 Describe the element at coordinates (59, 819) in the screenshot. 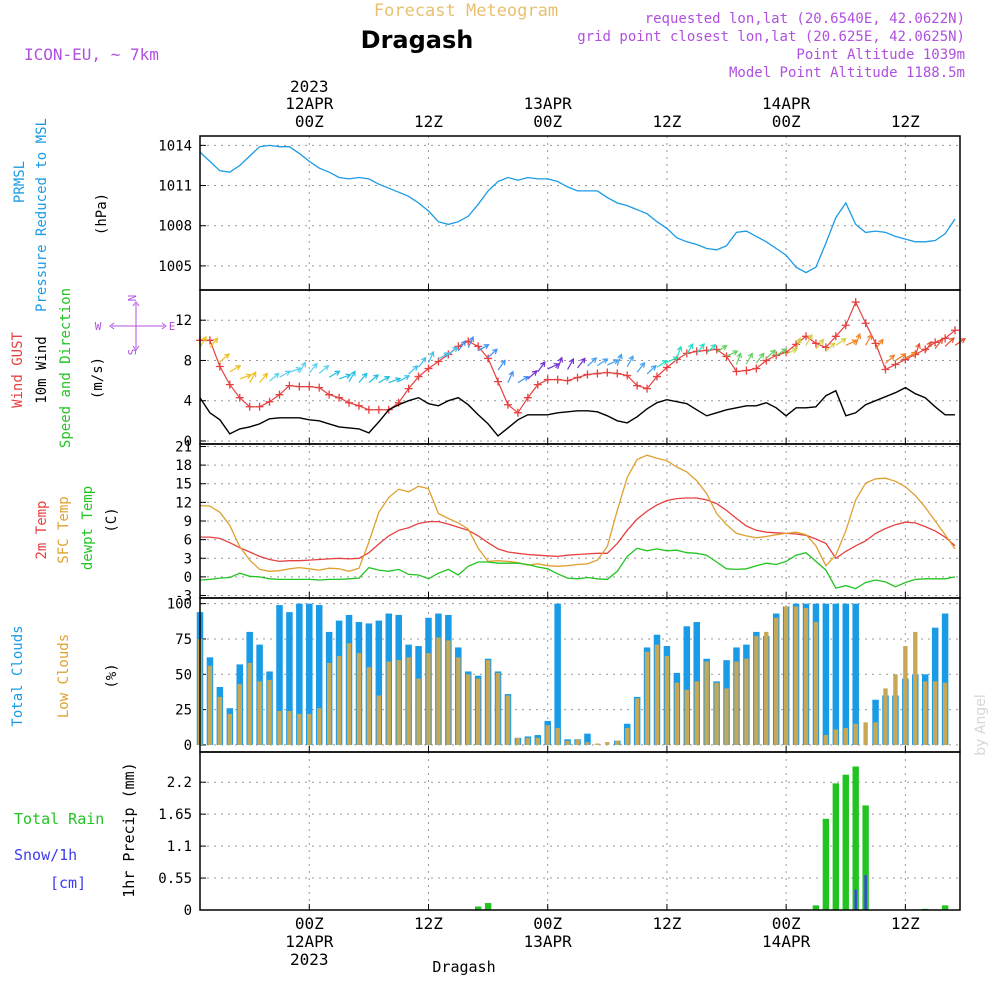

I see `rain-legend: Total Rain` at that location.